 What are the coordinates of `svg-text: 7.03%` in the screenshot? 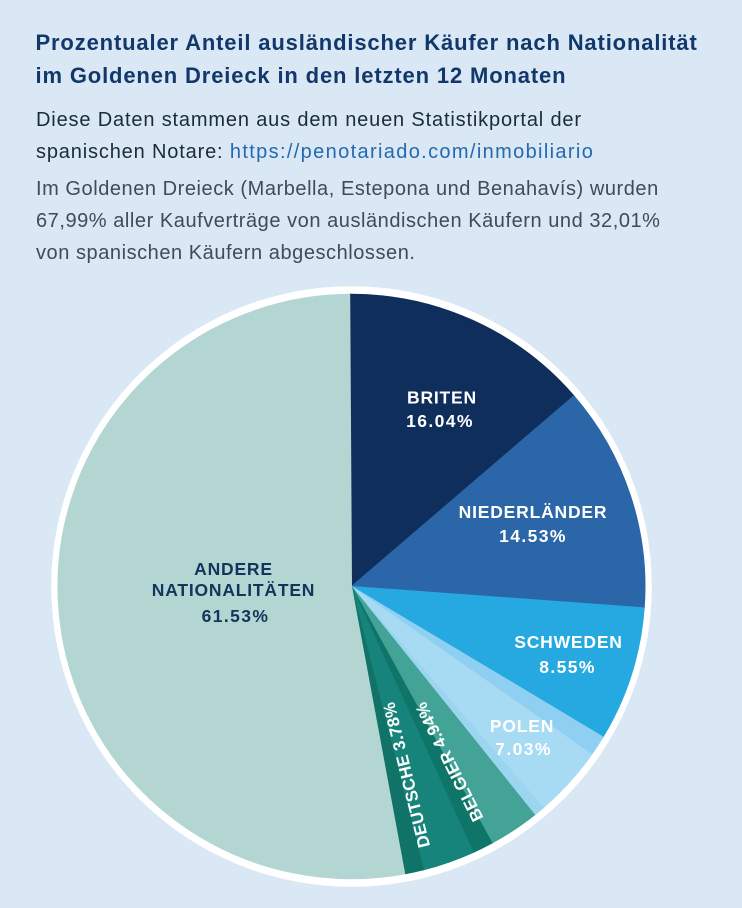 It's located at (523, 749).